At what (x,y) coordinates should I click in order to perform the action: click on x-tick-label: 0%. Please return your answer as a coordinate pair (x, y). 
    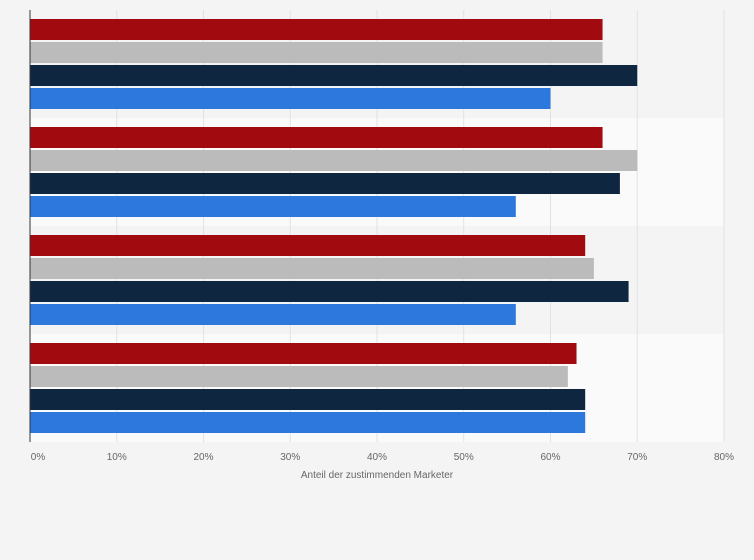
    Looking at the image, I should click on (38, 457).